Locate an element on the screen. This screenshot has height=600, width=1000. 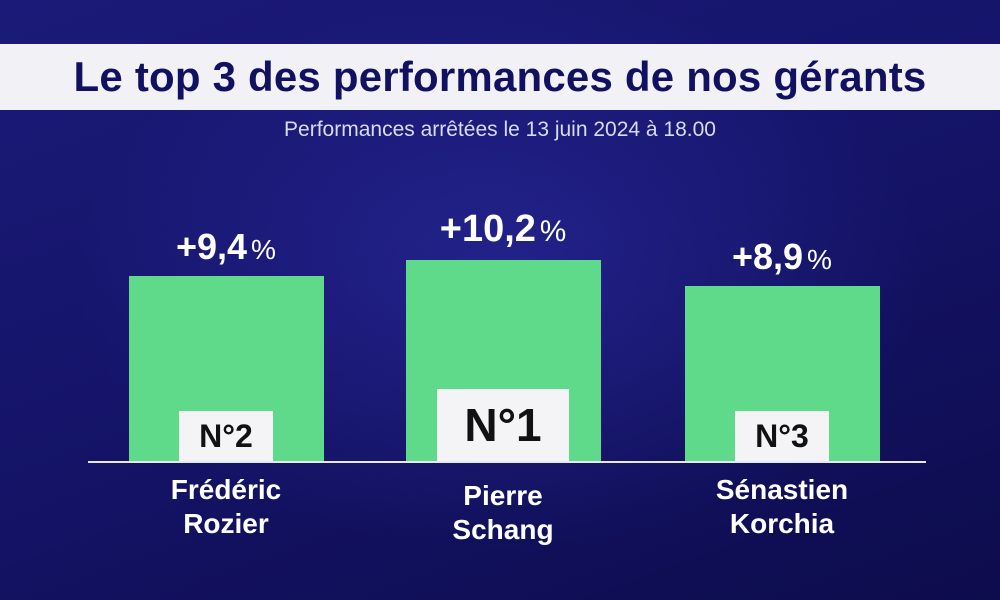
rank-badge-2: N°1 is located at coordinates (503, 425).